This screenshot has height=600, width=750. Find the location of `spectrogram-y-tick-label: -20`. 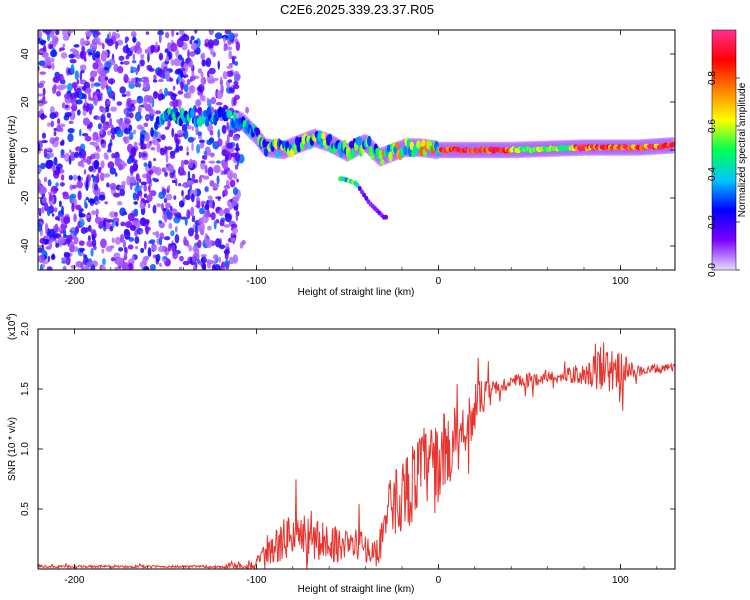

spectrogram-y-tick-label: -20 is located at coordinates (25, 197).